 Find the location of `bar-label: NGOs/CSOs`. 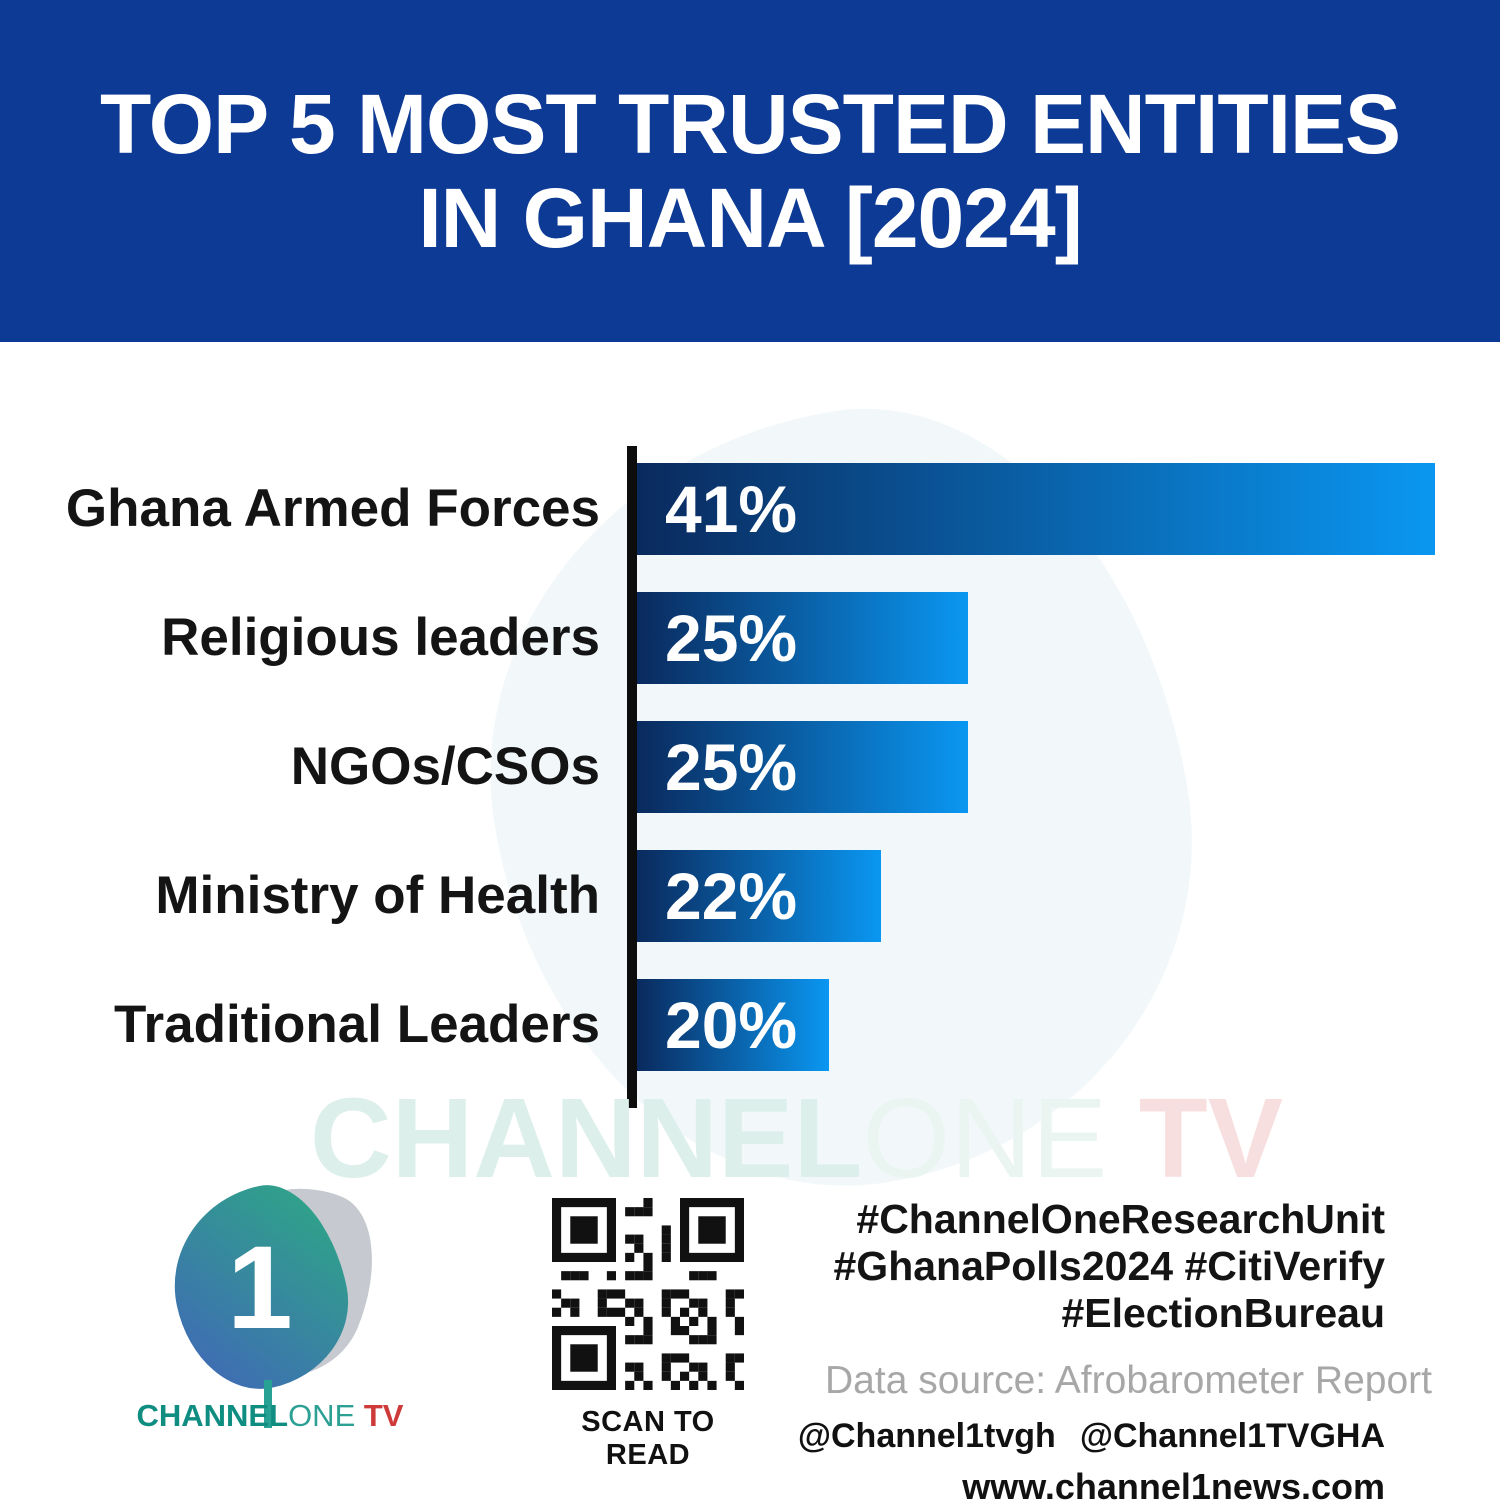

bar-label: NGOs/CSOs is located at coordinates (445, 766).